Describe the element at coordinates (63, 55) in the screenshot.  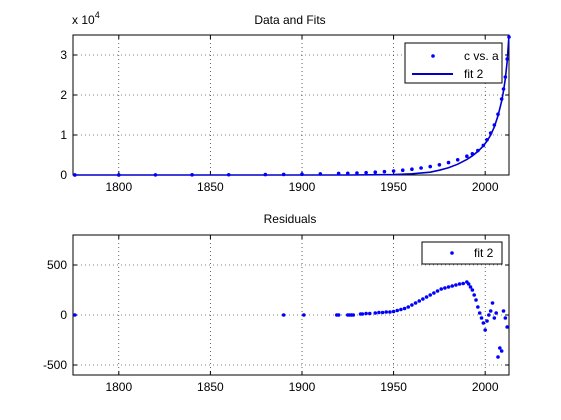
I see `top-ytick-label-3: 3` at that location.